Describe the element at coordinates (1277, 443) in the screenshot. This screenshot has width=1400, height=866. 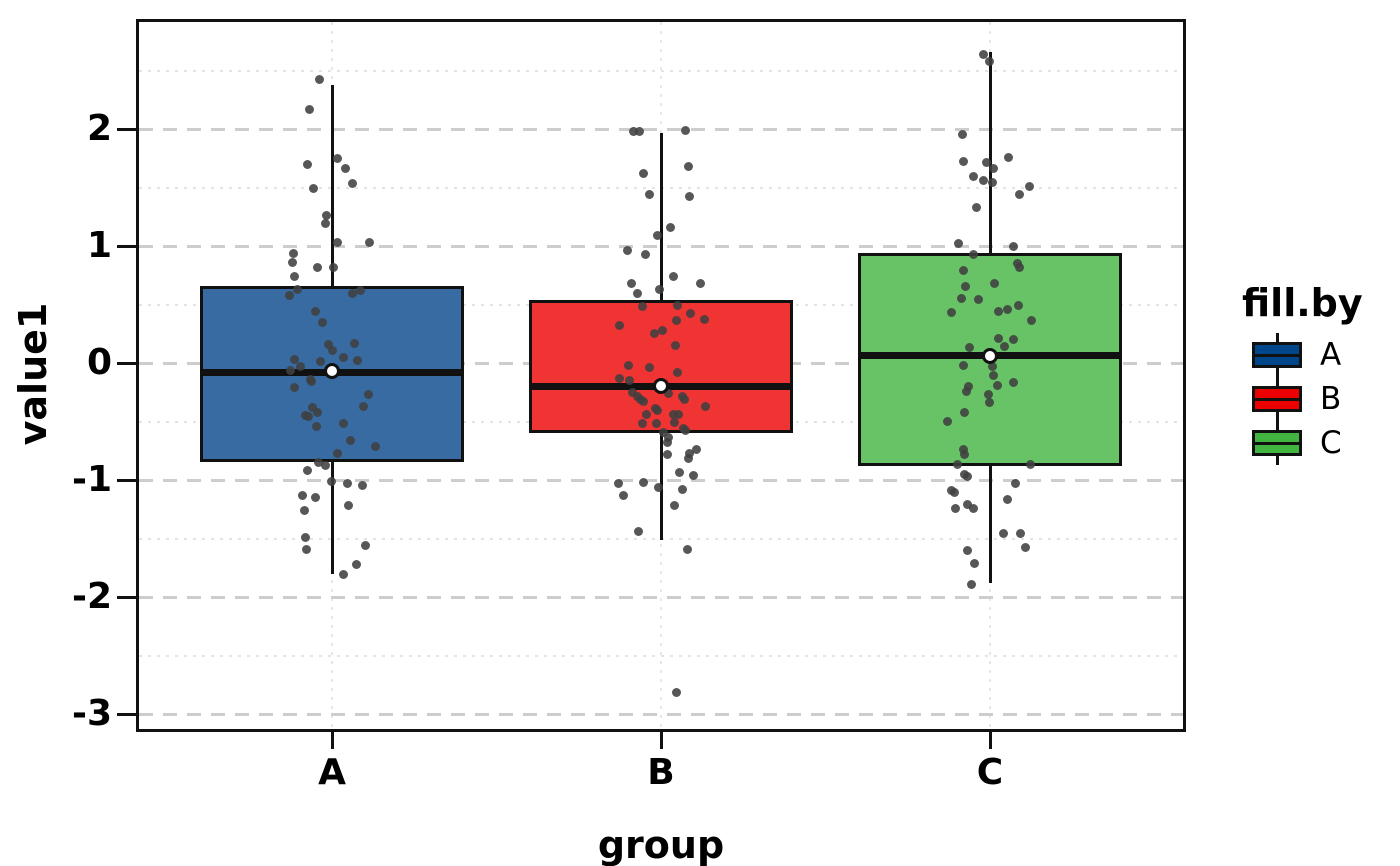
I see `legend-key-median-line` at that location.